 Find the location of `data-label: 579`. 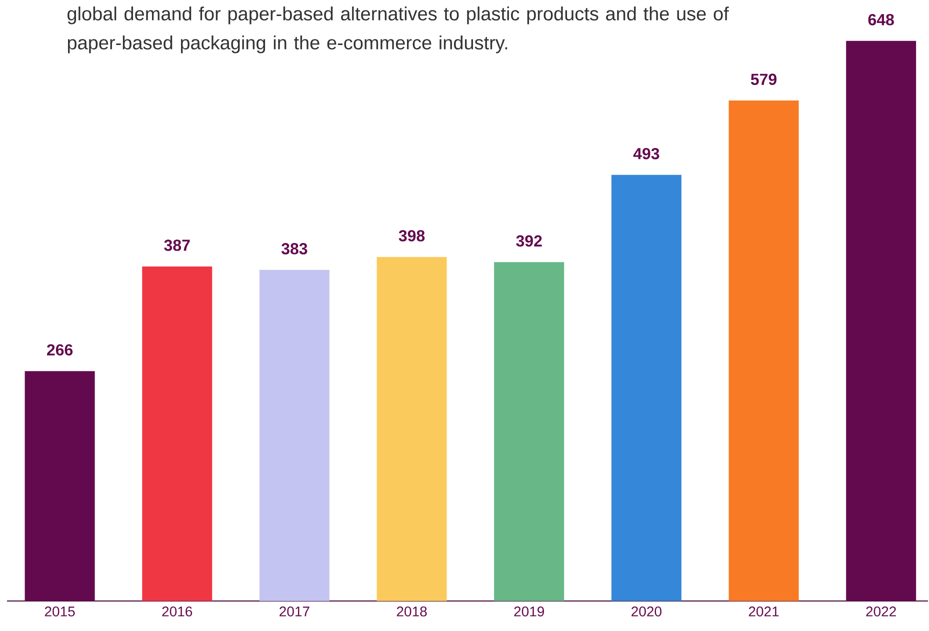

data-label: 579 is located at coordinates (763, 79).